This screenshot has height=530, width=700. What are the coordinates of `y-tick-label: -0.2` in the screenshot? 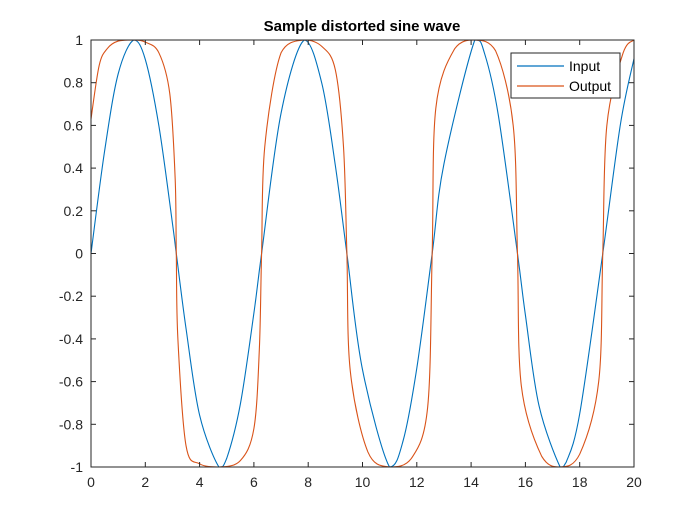 It's located at (71, 296).